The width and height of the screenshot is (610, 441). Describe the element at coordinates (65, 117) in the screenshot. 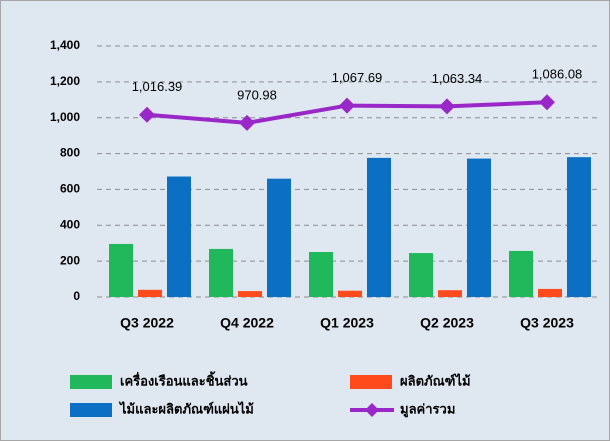

I see `y-tick-label: 1,000` at that location.